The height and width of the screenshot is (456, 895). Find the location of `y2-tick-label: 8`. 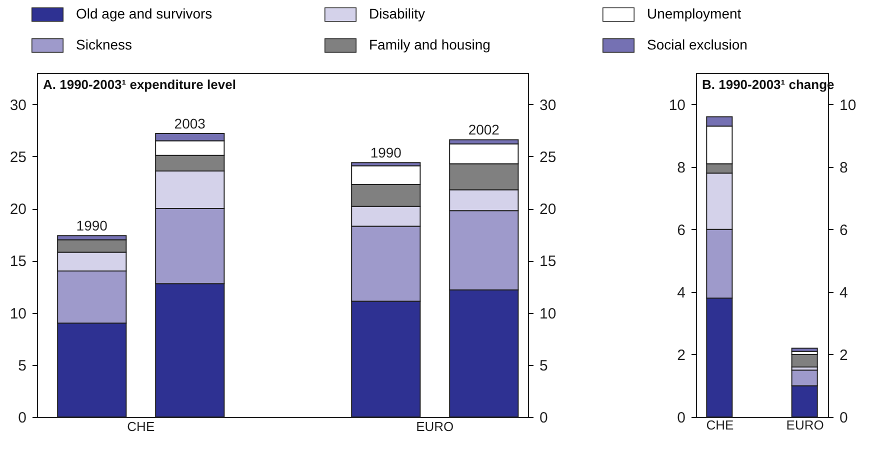

y2-tick-label: 8 is located at coordinates (844, 167).